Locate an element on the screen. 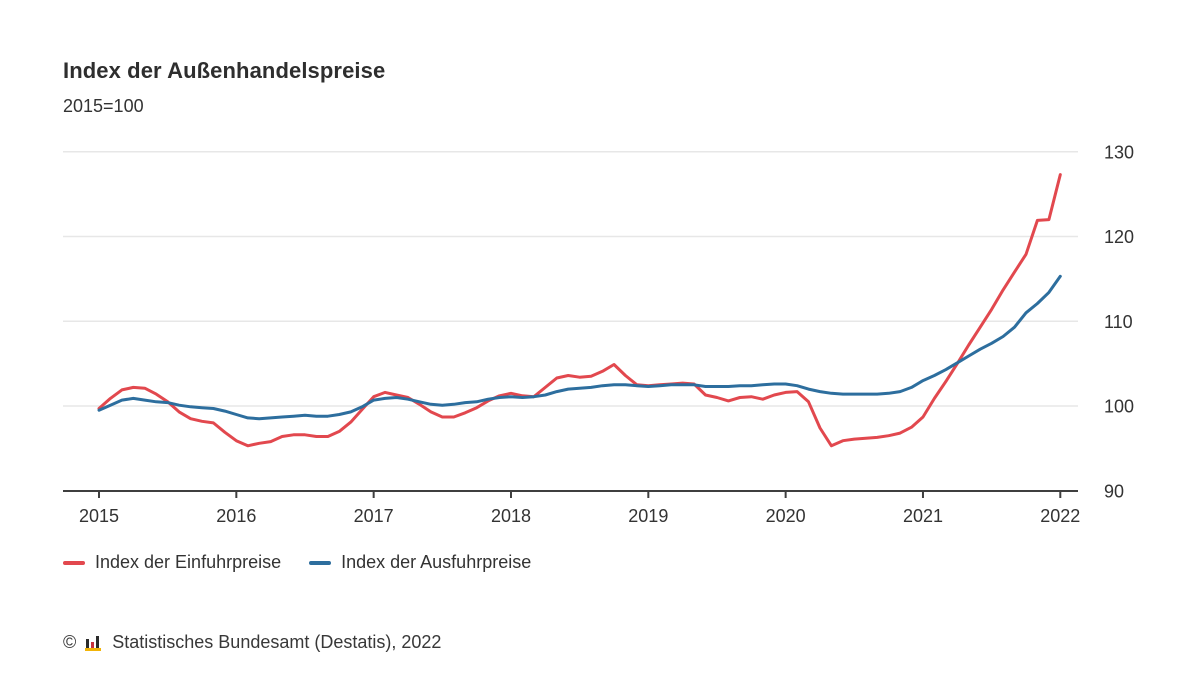 Image resolution: width=1200 pixels, height=675 pixels. legend-label-einfuhrpreise: Index der Einfuhrpreise is located at coordinates (188, 562).